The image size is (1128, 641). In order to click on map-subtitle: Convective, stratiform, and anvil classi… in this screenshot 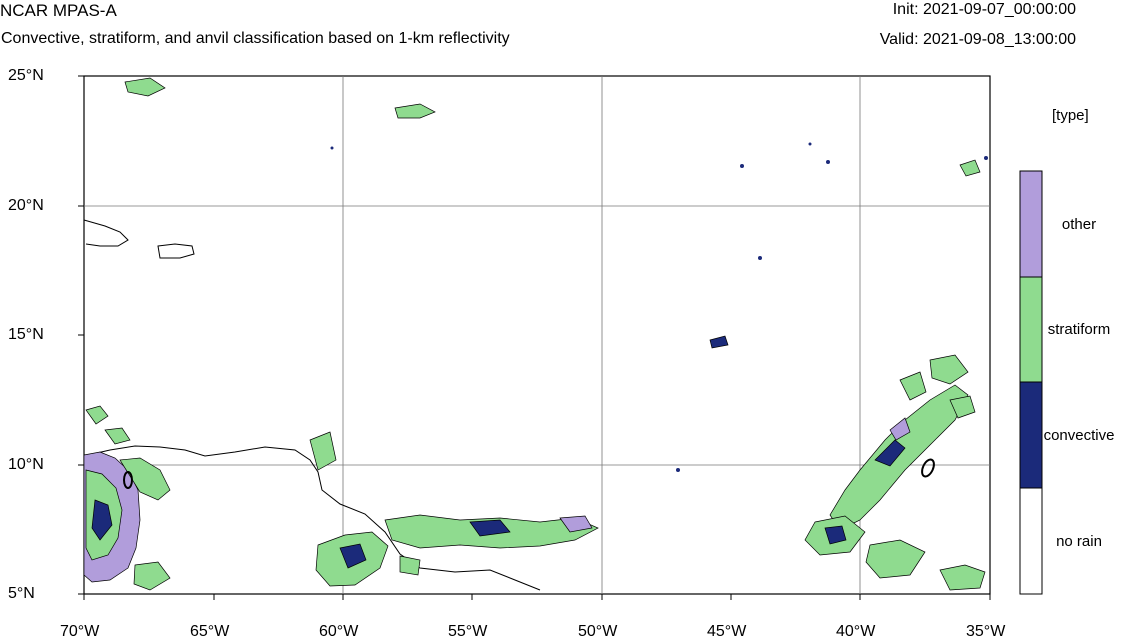, I will do `click(255, 38)`.